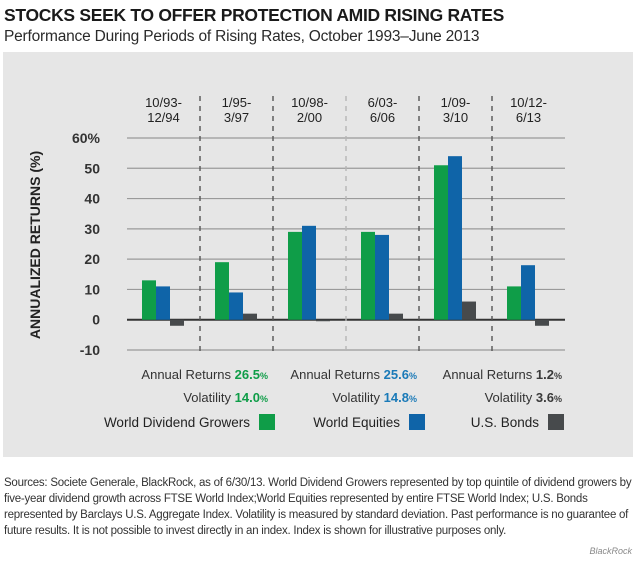  What do you see at coordinates (163, 102) in the screenshot?
I see `category-label: 10/93-` at bounding box center [163, 102].